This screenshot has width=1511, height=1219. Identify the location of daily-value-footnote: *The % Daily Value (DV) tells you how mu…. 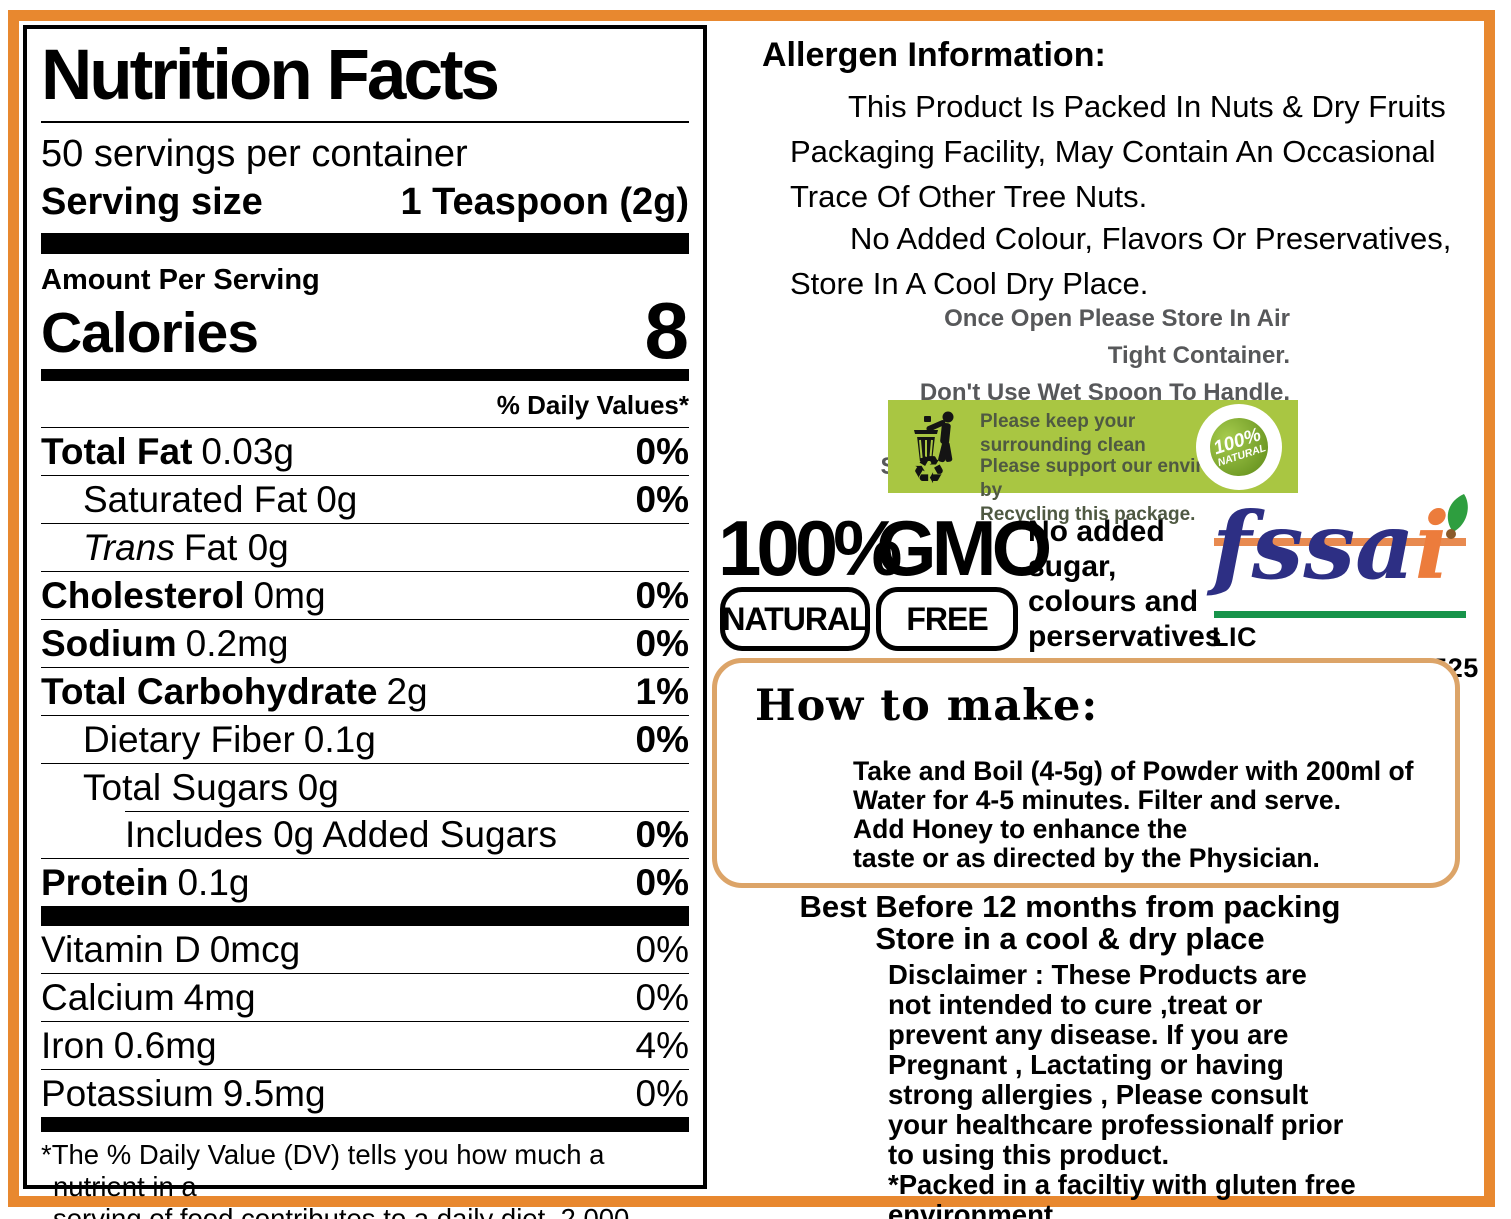
(335, 1179).